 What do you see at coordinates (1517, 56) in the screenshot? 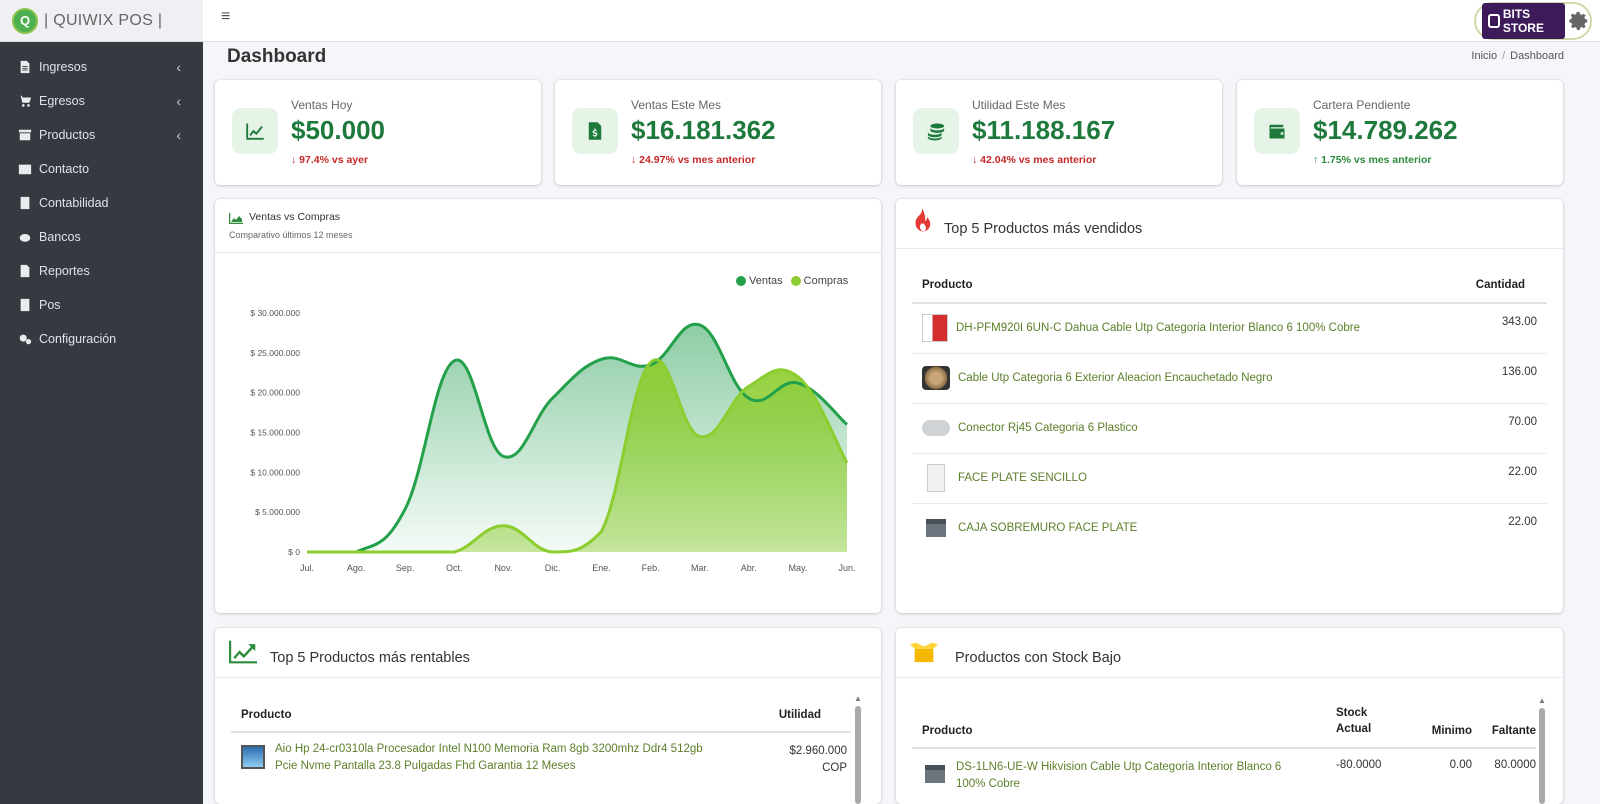
I see `breadcrumb: Inicio / Dashboard` at bounding box center [1517, 56].